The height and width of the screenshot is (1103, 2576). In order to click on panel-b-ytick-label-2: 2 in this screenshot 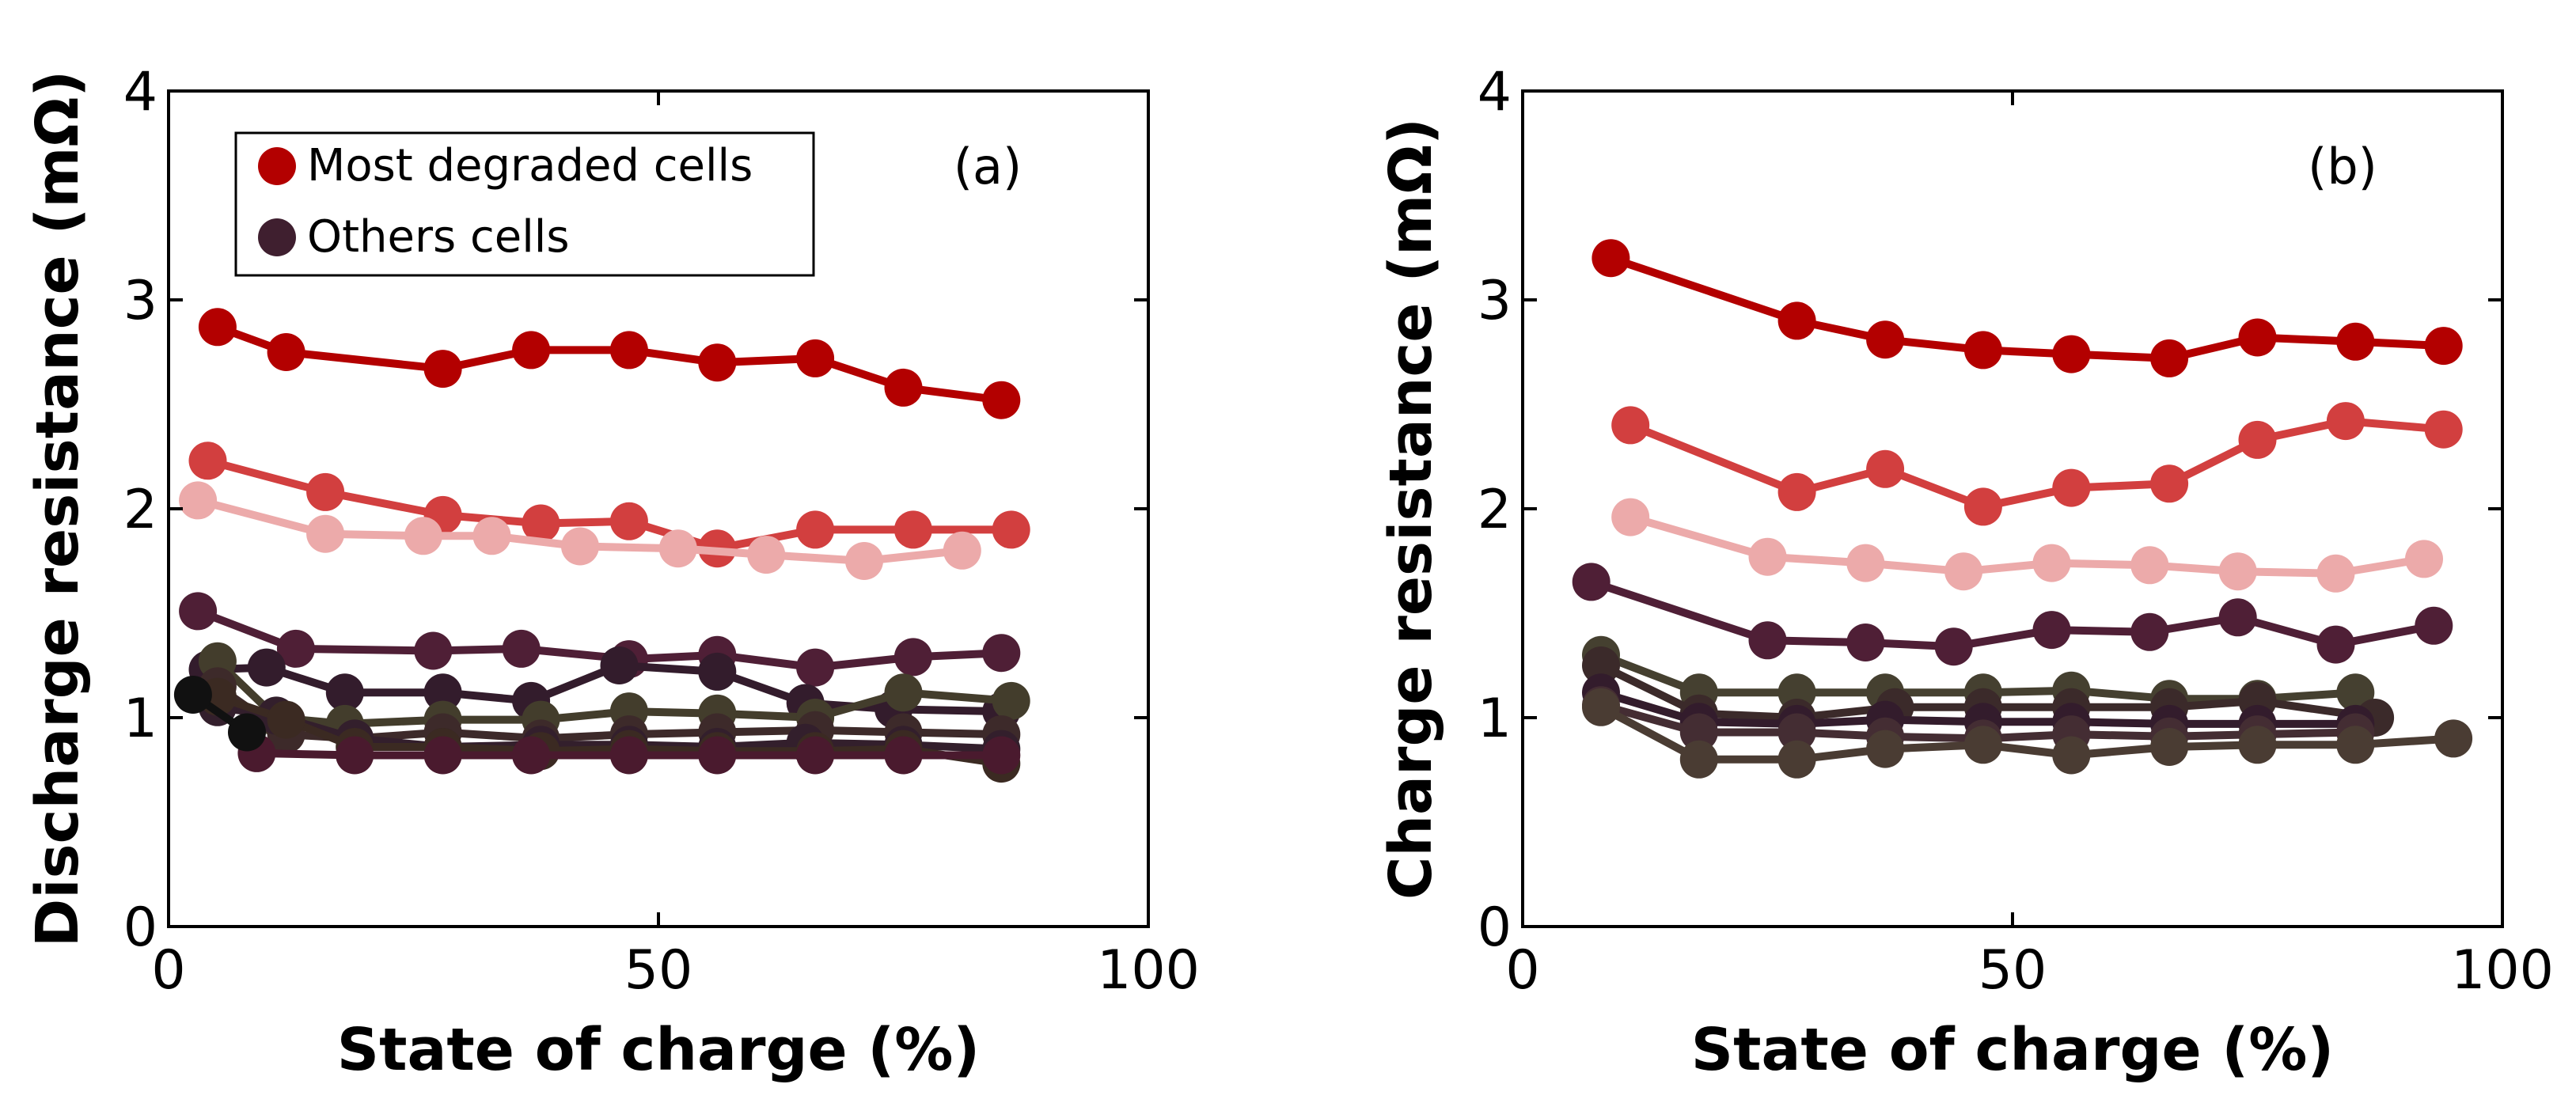, I will do `click(1495, 510)`.